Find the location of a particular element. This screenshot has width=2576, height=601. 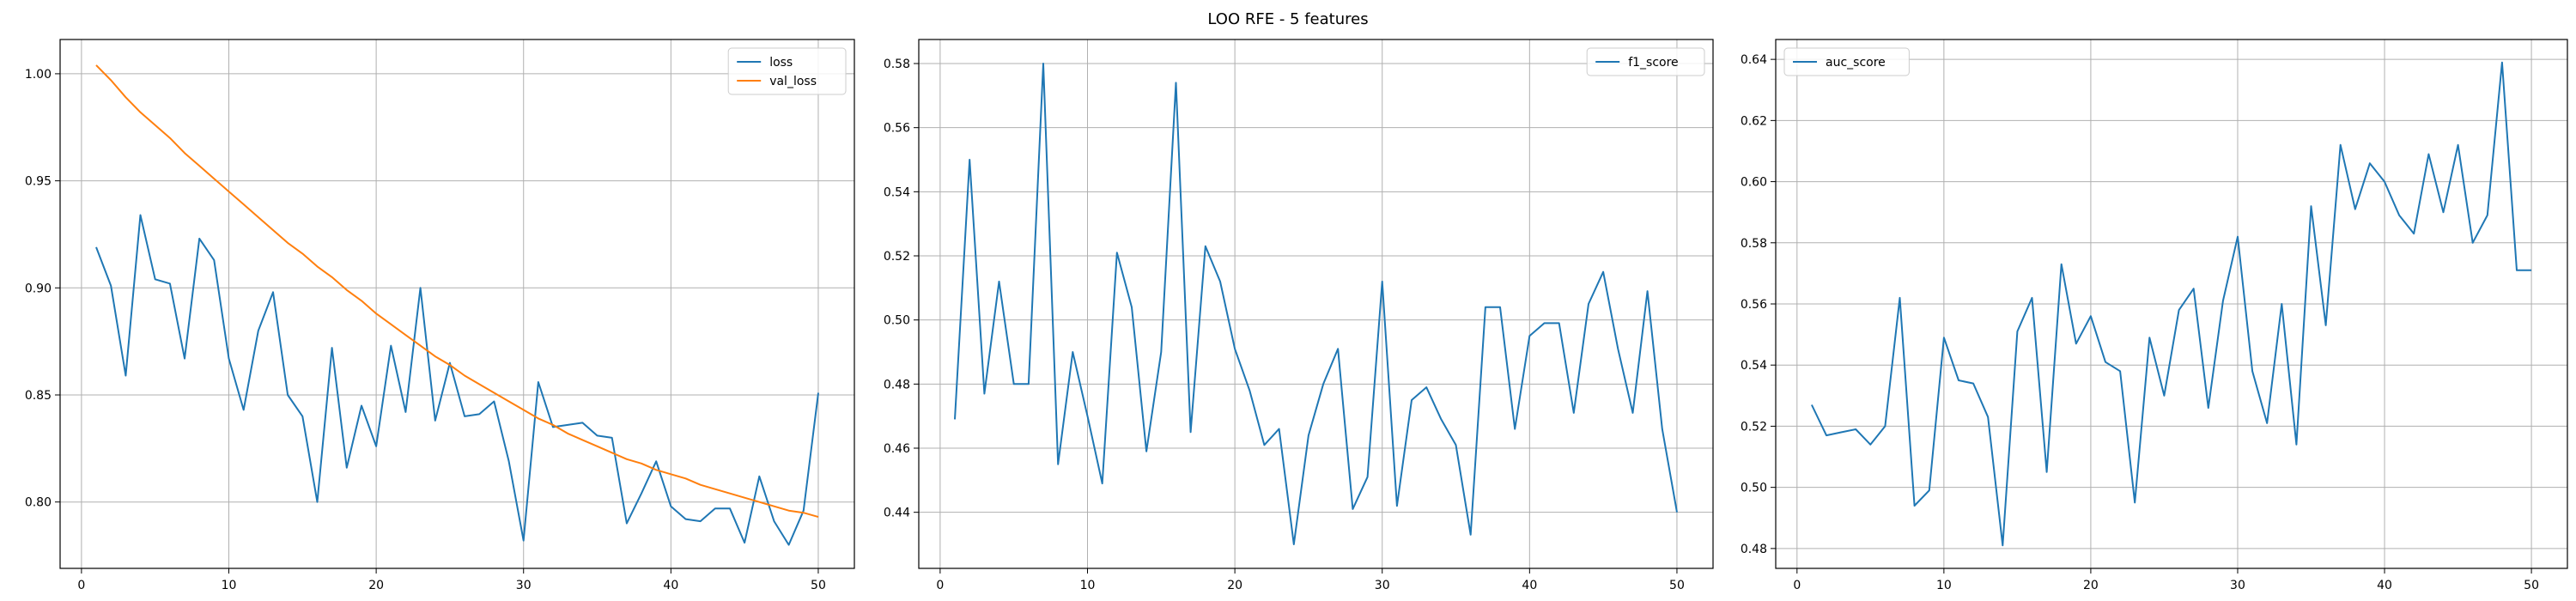

legend: loss val_loss is located at coordinates (787, 71).